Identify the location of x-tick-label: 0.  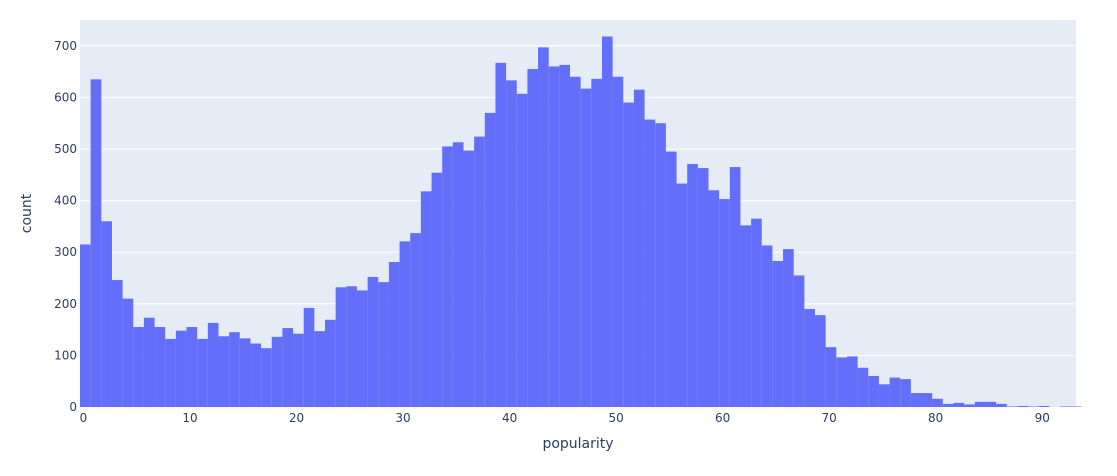
(84, 418).